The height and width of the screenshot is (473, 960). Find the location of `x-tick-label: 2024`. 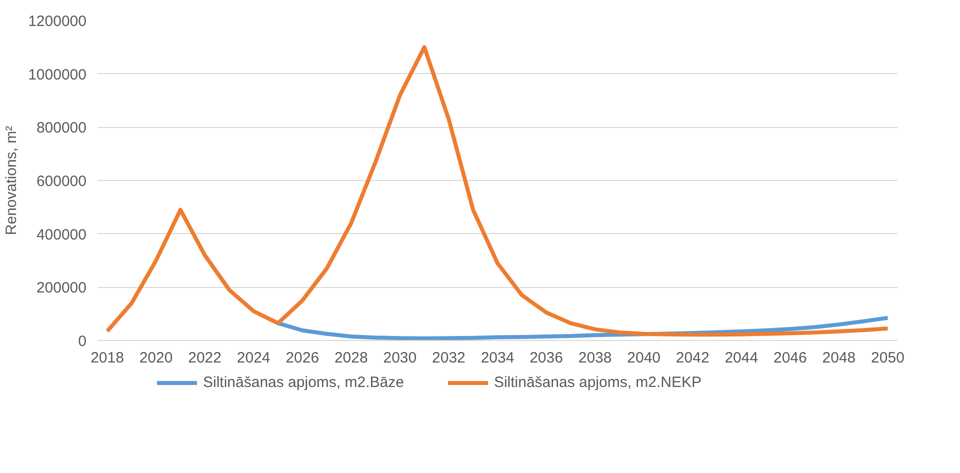

x-tick-label: 2024 is located at coordinates (253, 358).